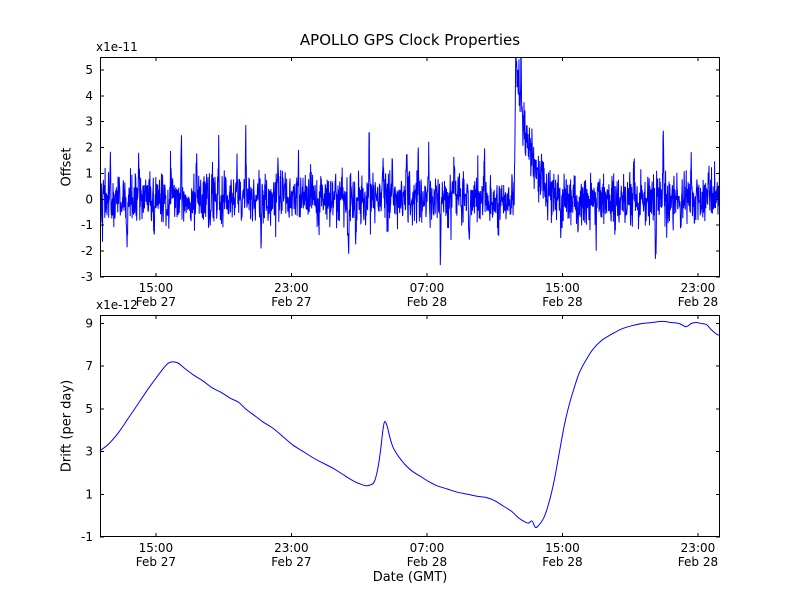  I want to click on drift-axis-label: Drift (per day), so click(67, 426).